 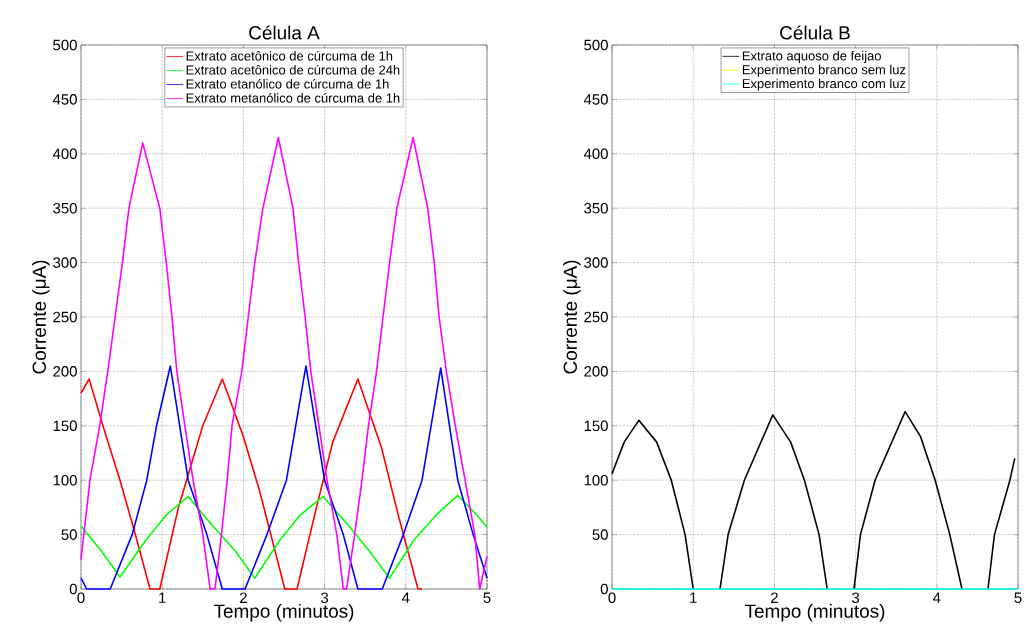 What do you see at coordinates (815, 32) in the screenshot?
I see `chart-title: Célula B` at bounding box center [815, 32].